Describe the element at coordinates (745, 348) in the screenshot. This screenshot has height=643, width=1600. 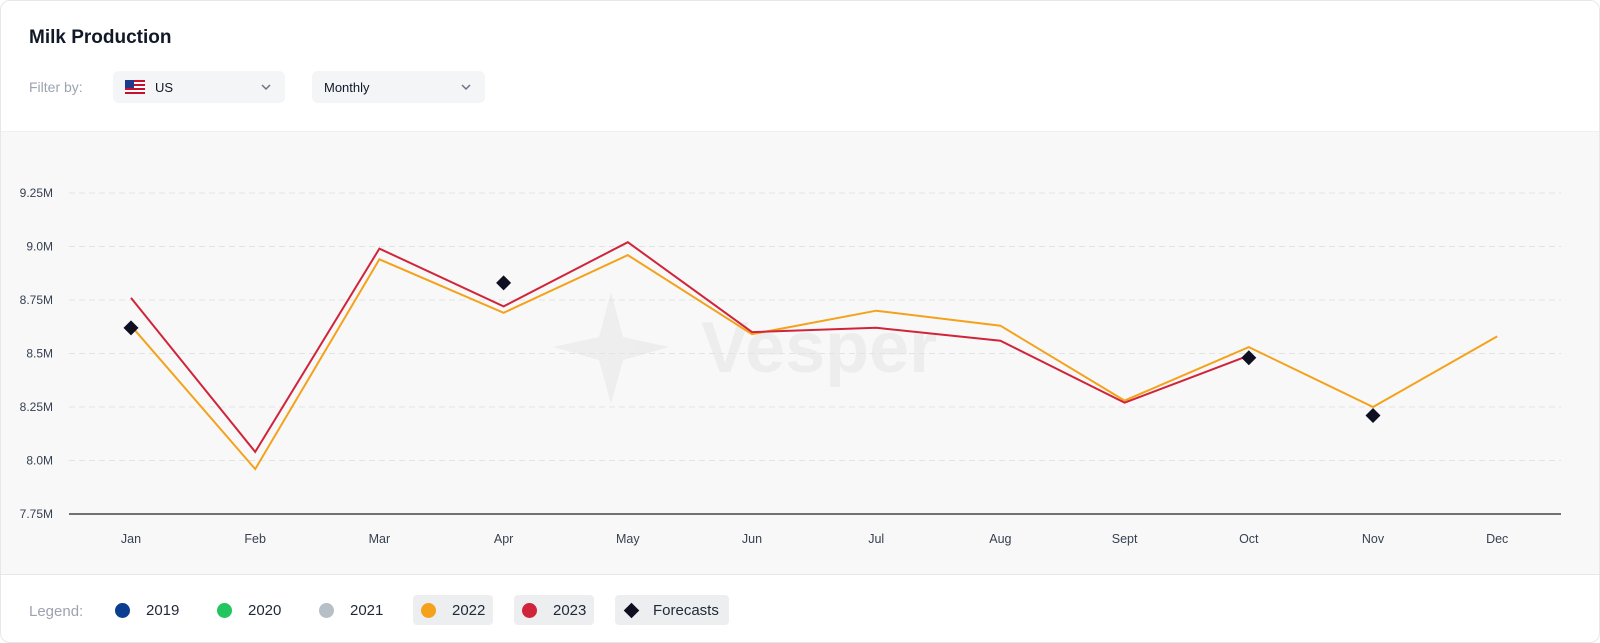
I see `watermark: Vesper` at that location.